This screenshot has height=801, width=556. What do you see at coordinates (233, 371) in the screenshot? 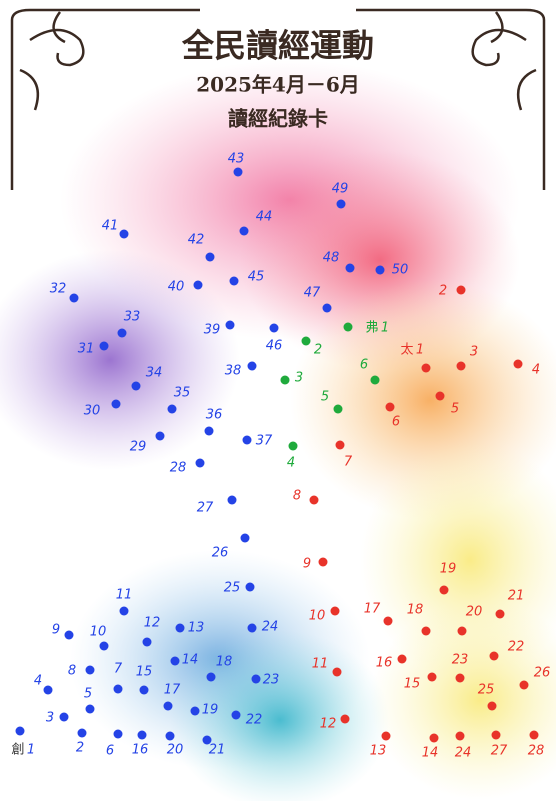
I see `dot-label: 38` at bounding box center [233, 371].